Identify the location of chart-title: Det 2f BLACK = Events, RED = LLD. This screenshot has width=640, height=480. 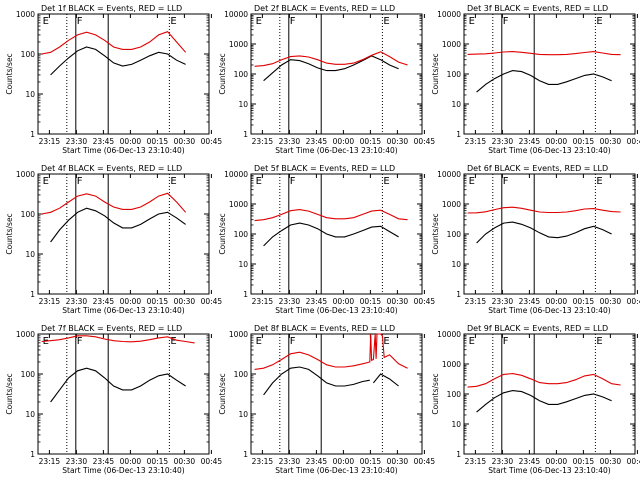
(324, 8).